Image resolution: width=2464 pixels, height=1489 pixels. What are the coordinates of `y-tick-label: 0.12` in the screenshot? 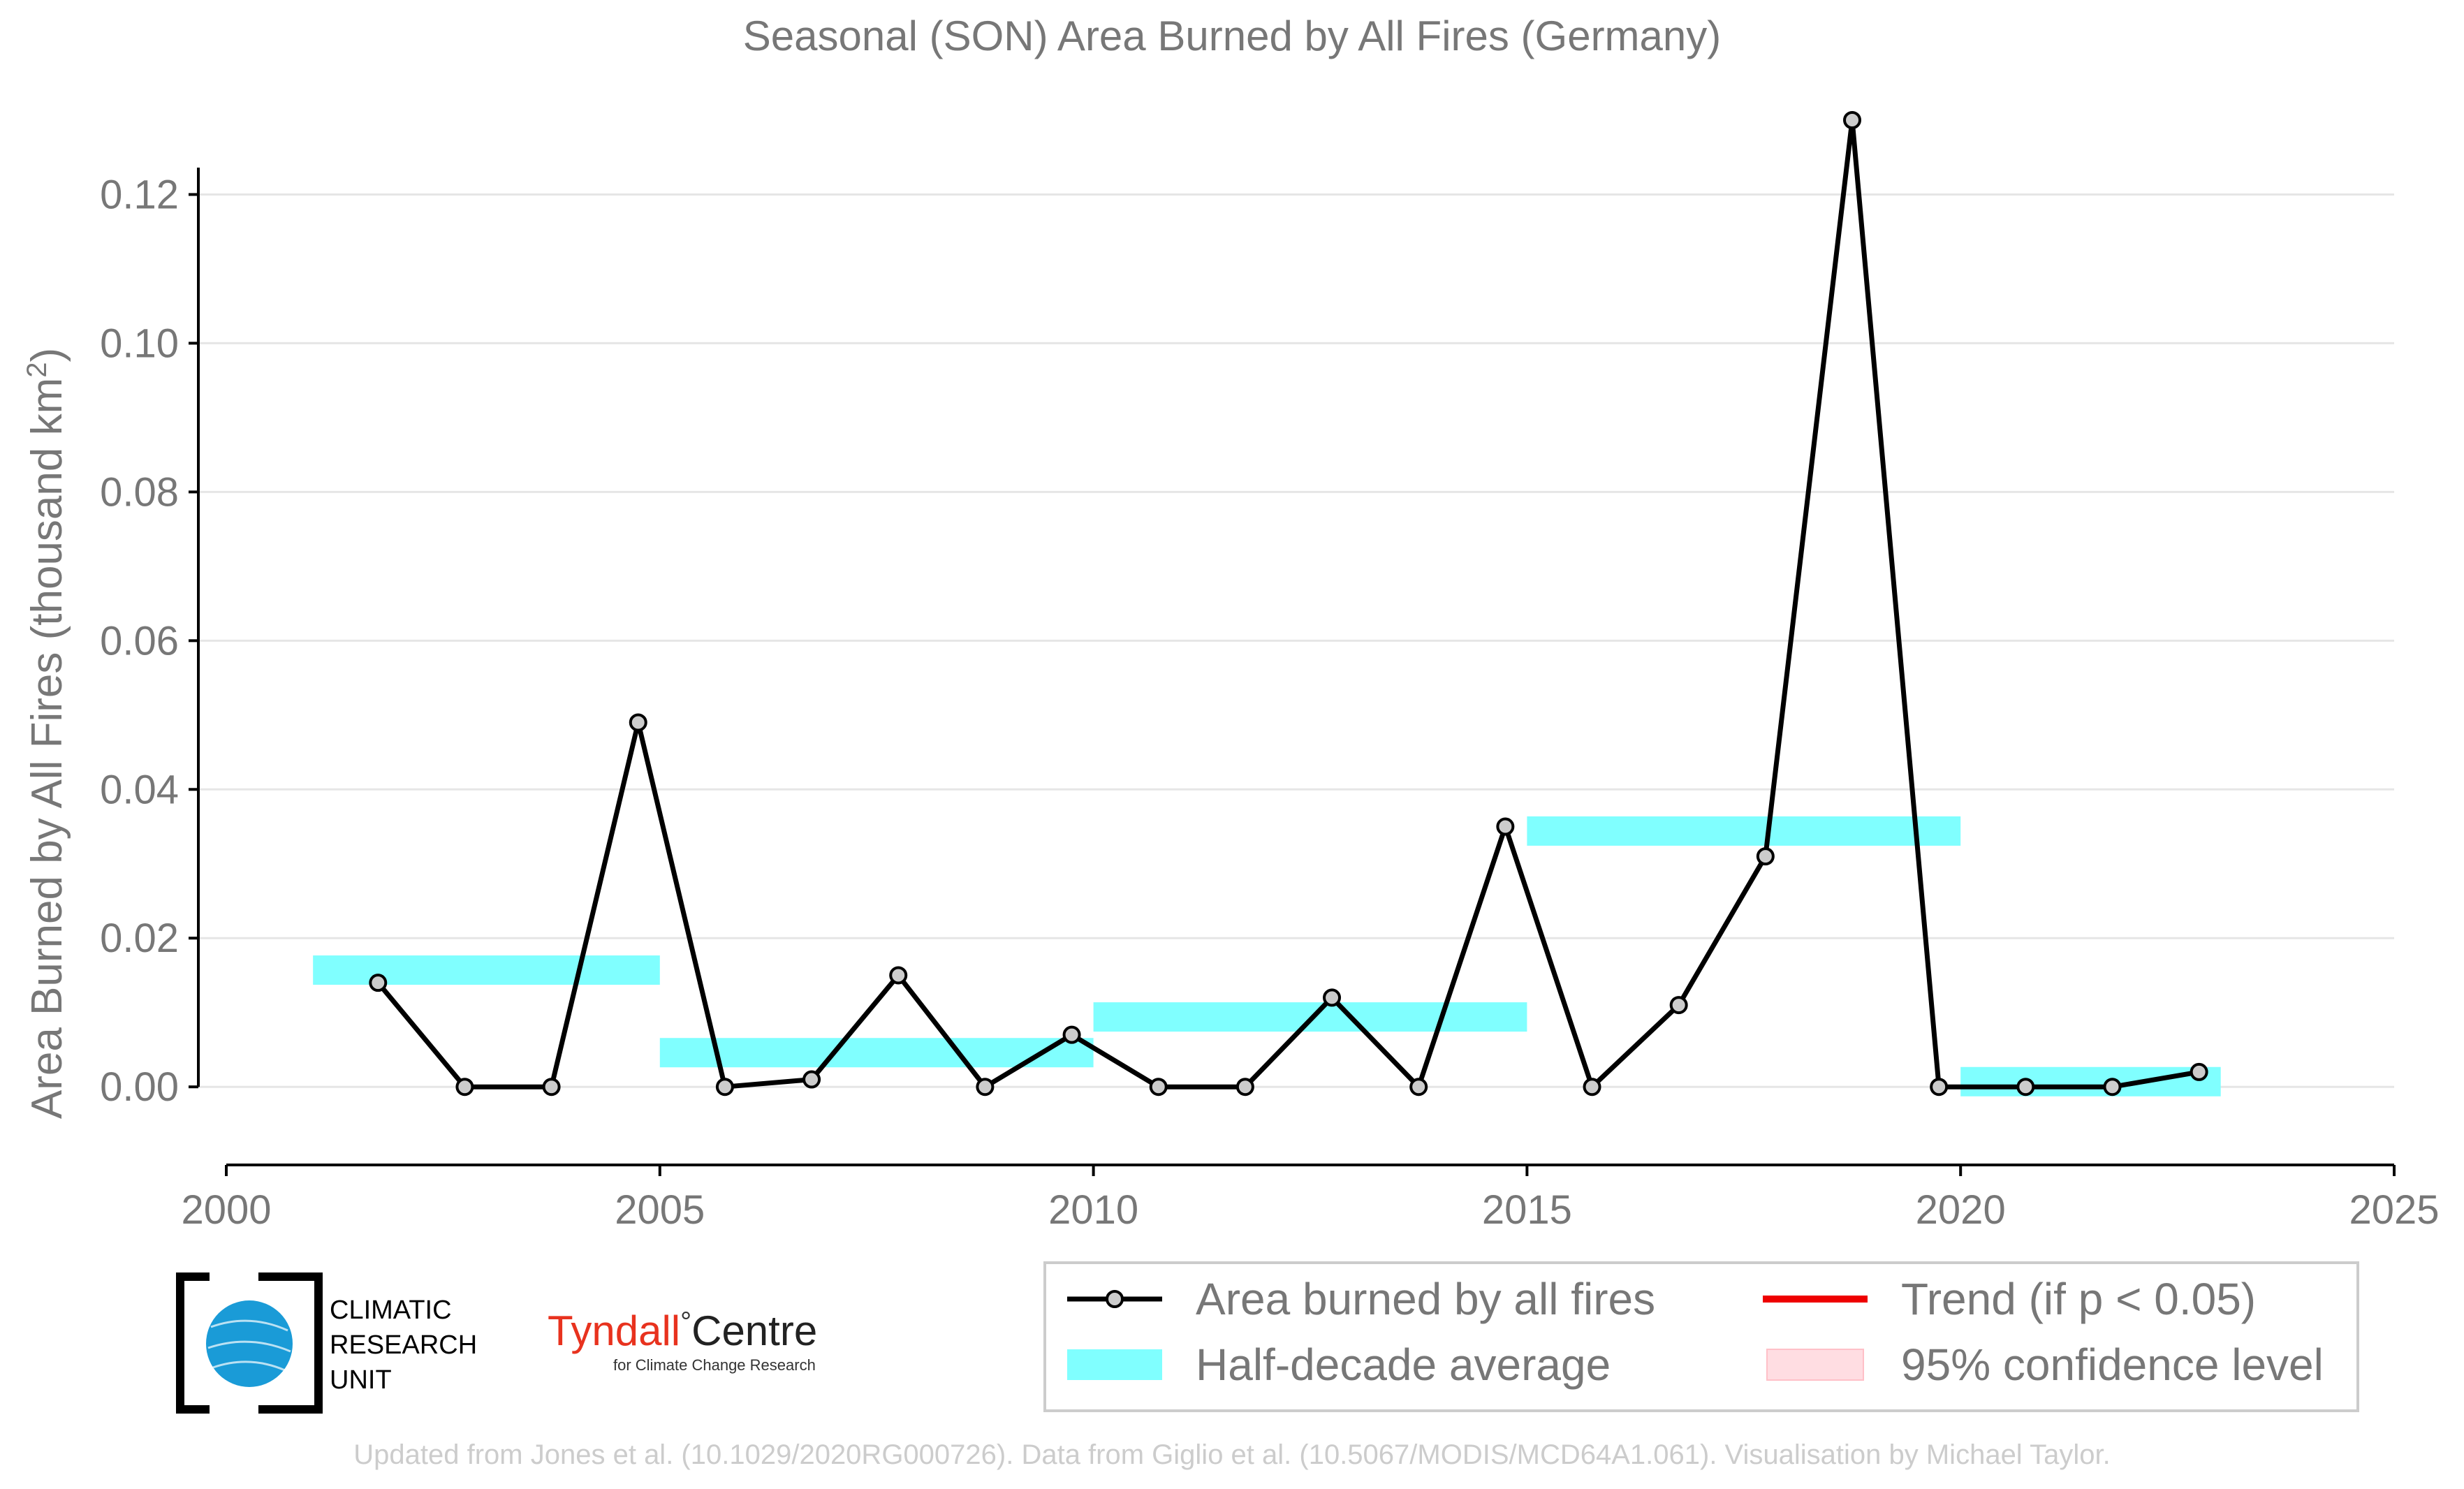 It's located at (139, 194).